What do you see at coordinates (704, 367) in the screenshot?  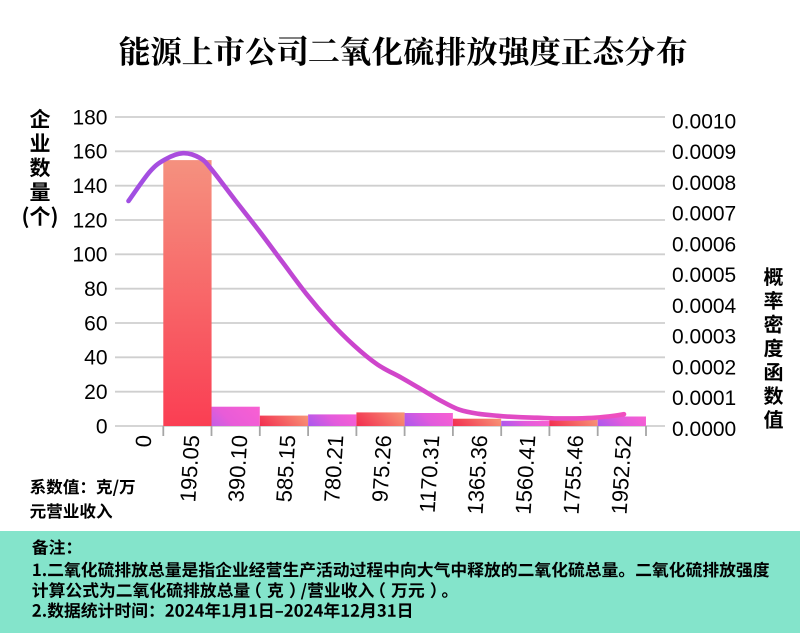 I see `svg-text: 0.0002` at bounding box center [704, 367].